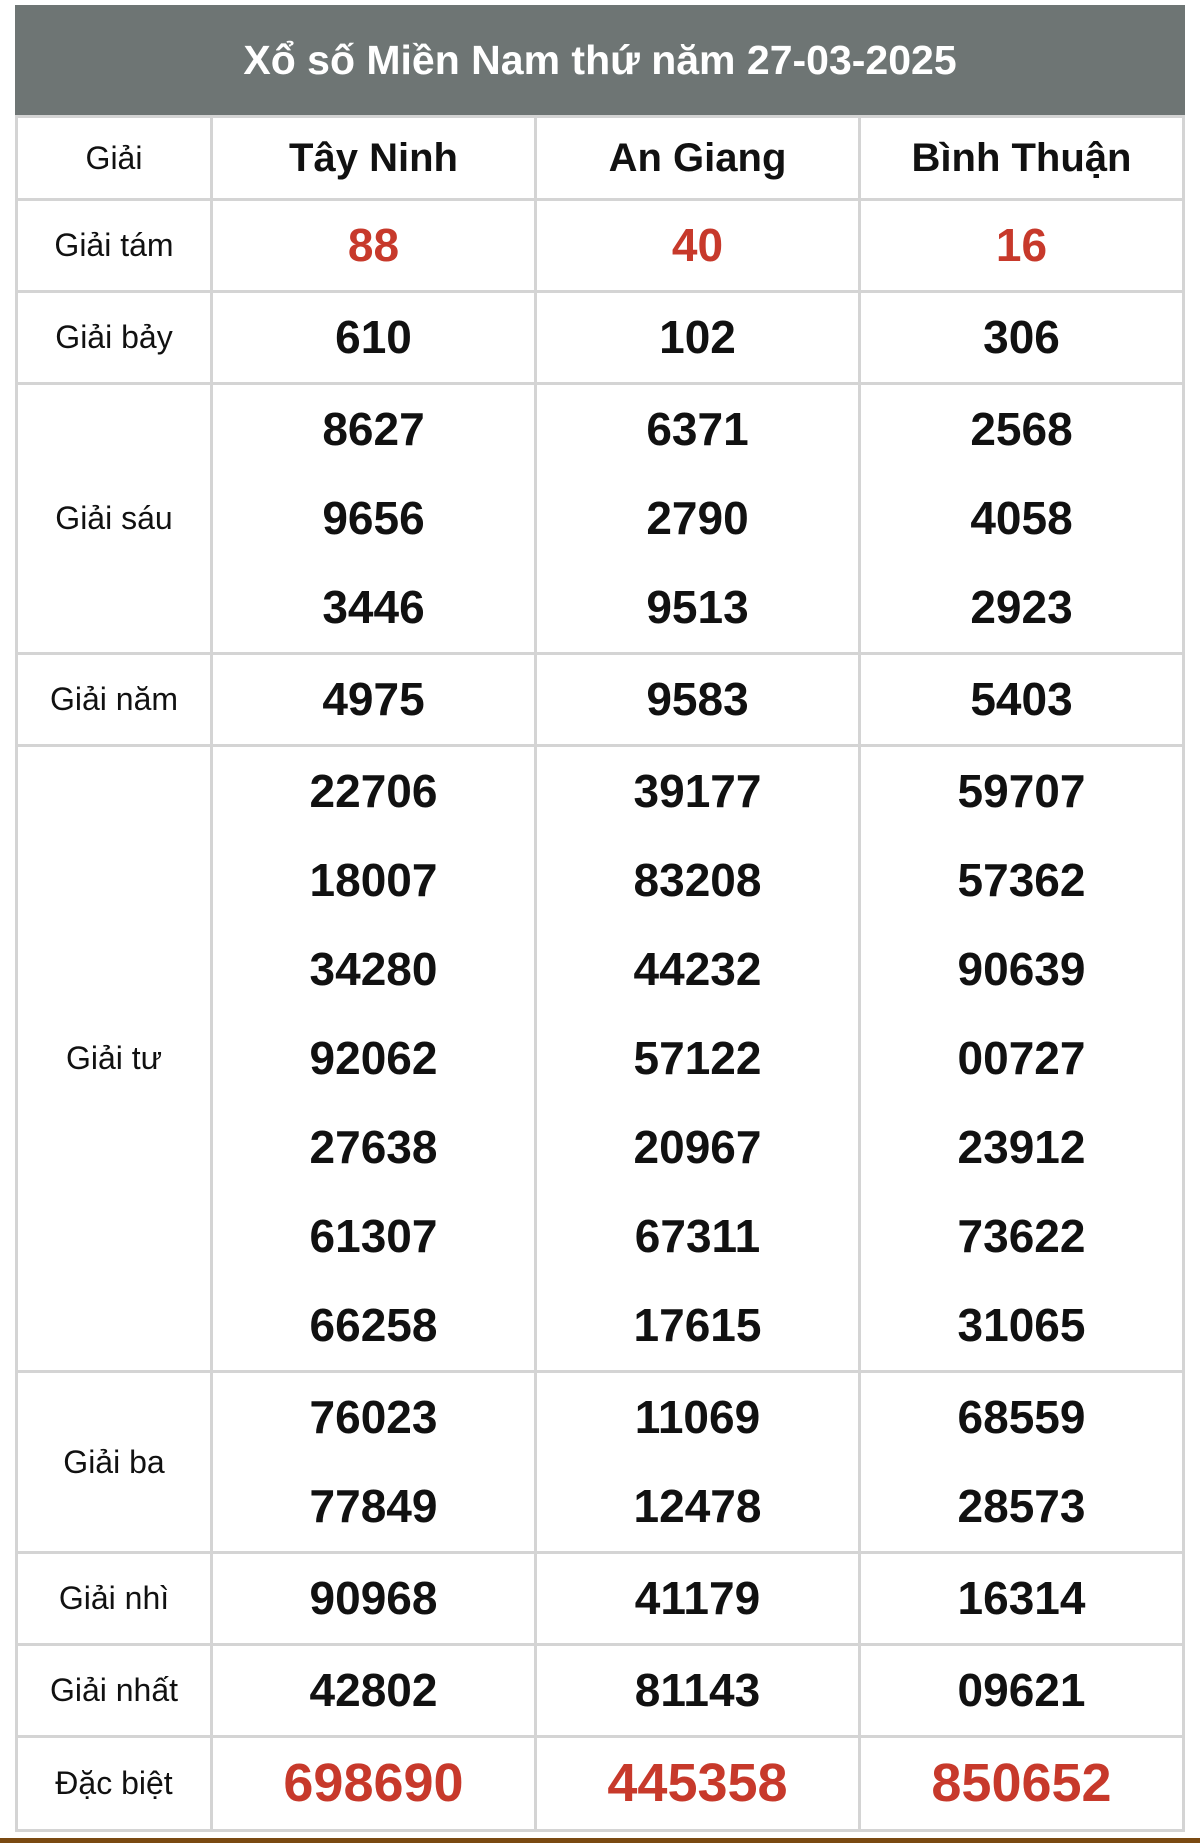 The height and width of the screenshot is (1843, 1200). I want to click on result-cell: 2568 4058 2923, so click(1021, 518).